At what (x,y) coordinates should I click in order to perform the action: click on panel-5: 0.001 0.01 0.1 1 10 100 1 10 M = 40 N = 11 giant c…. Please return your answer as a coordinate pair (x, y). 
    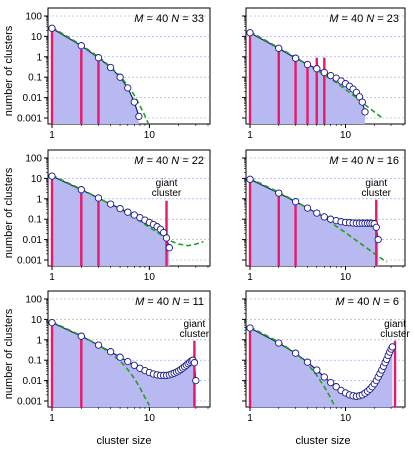
    Looking at the image, I should click on (114, 357).